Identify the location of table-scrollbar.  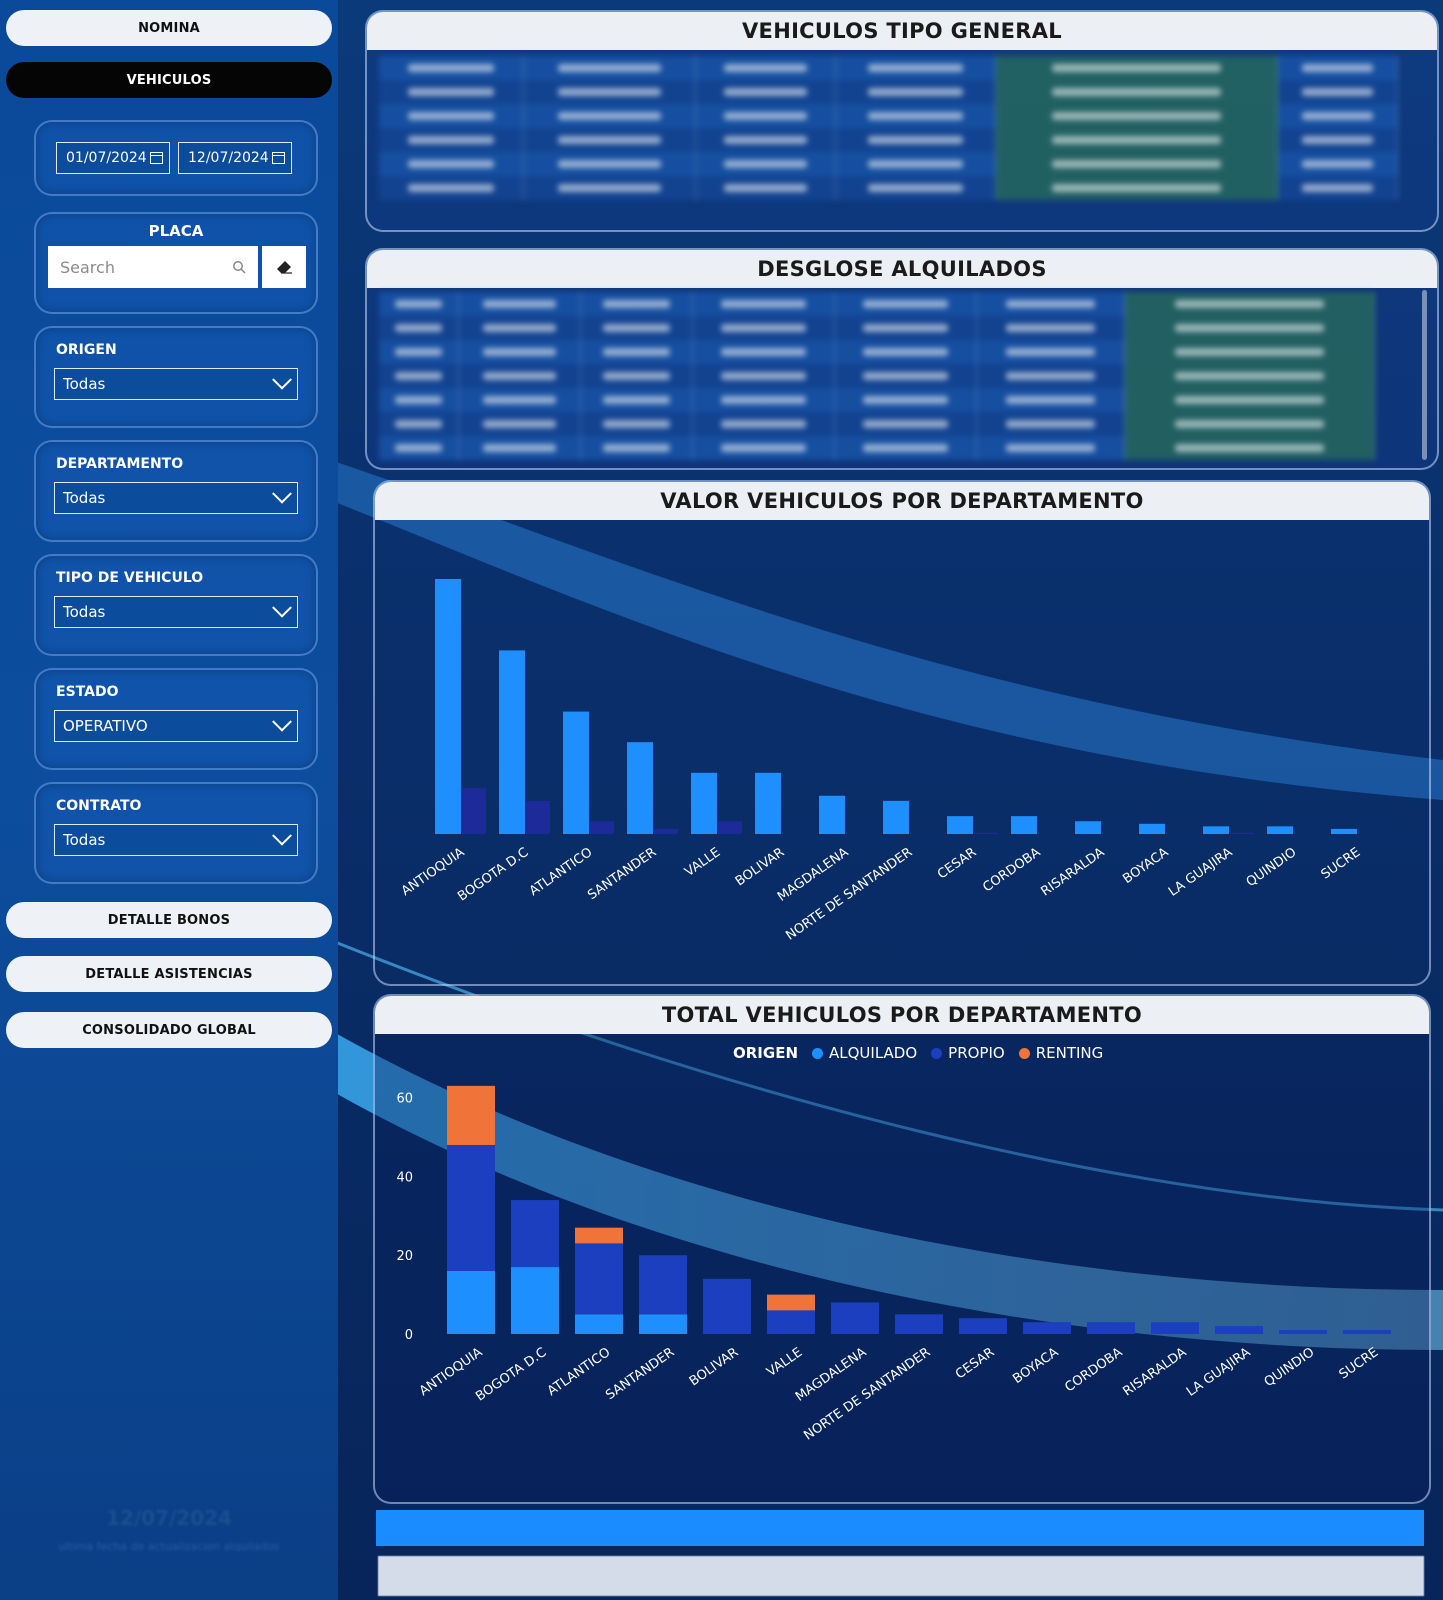
(1424, 375).